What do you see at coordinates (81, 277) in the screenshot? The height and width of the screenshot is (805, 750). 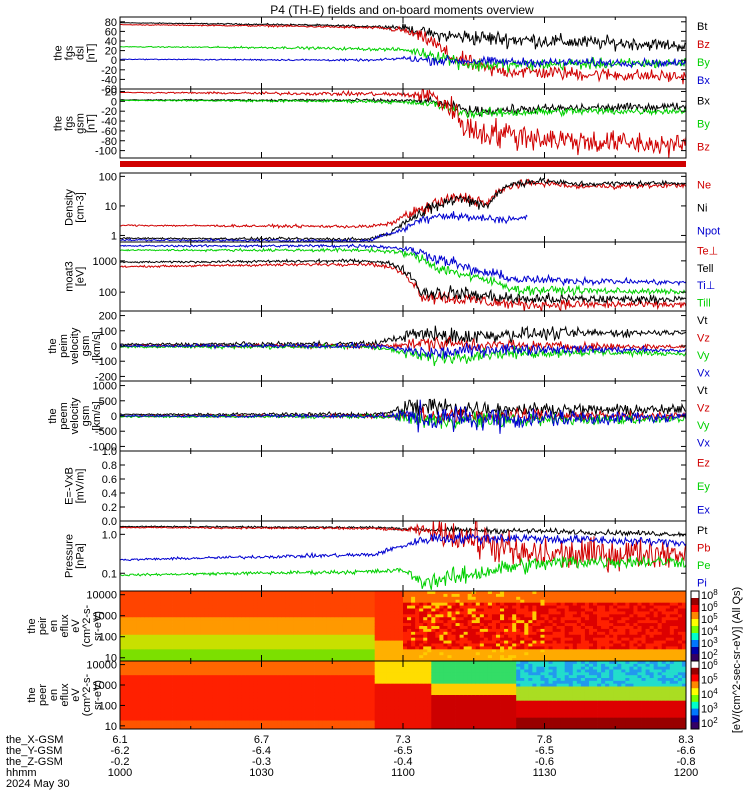 I see `ylabel-temperature: [eV]` at bounding box center [81, 277].